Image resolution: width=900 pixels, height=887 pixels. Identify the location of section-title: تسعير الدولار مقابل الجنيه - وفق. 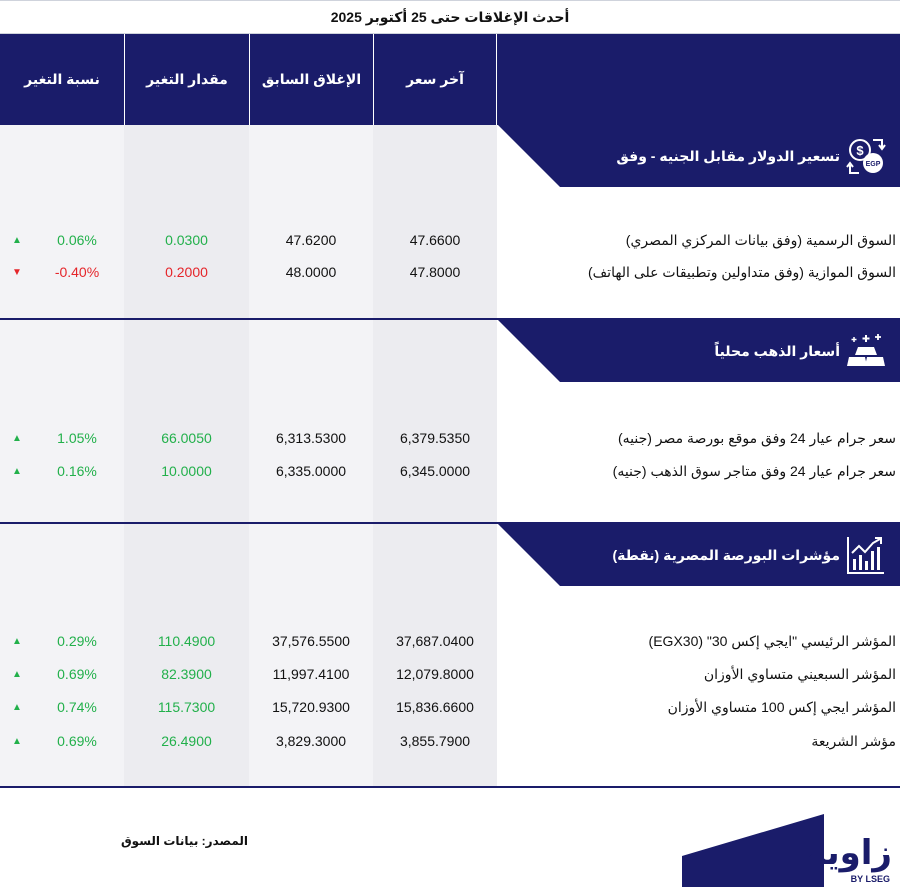
(728, 155).